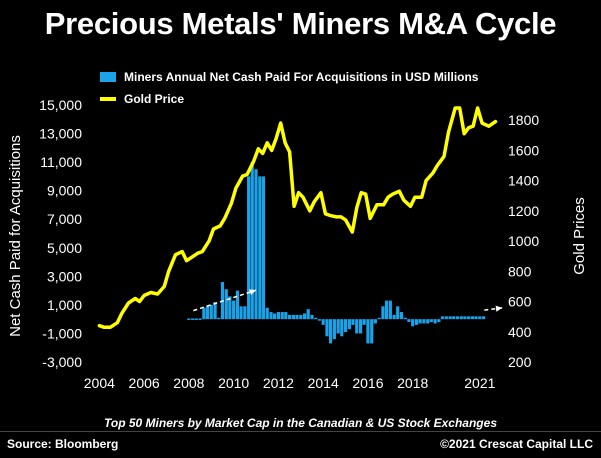  What do you see at coordinates (278, 383) in the screenshot?
I see `x-tick-label: 2012` at bounding box center [278, 383].